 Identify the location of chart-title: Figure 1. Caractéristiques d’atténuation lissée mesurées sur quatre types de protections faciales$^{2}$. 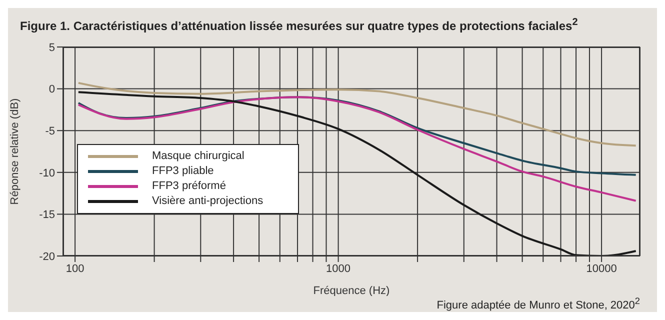
(299, 25).